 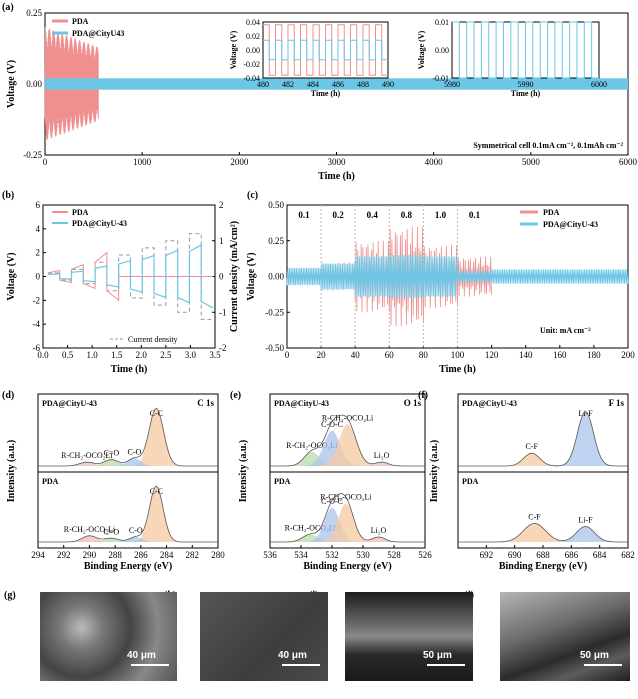 I want to click on panel-e-element: O 1s, so click(x=413, y=403).